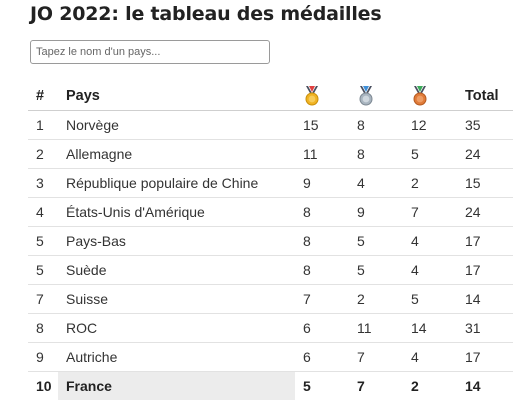 The height and width of the screenshot is (404, 526). I want to click on country-cell: Pays-Bas, so click(176, 241).